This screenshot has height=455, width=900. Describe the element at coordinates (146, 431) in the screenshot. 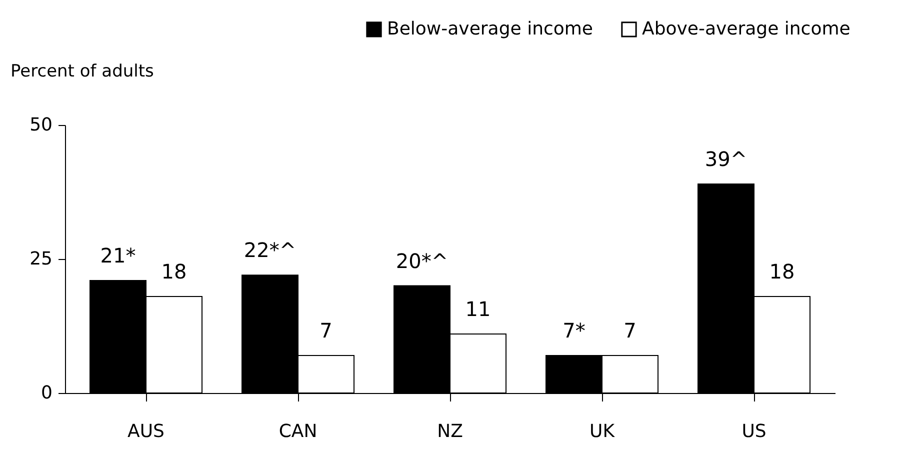

I see `x-tick-label: AUS` at that location.